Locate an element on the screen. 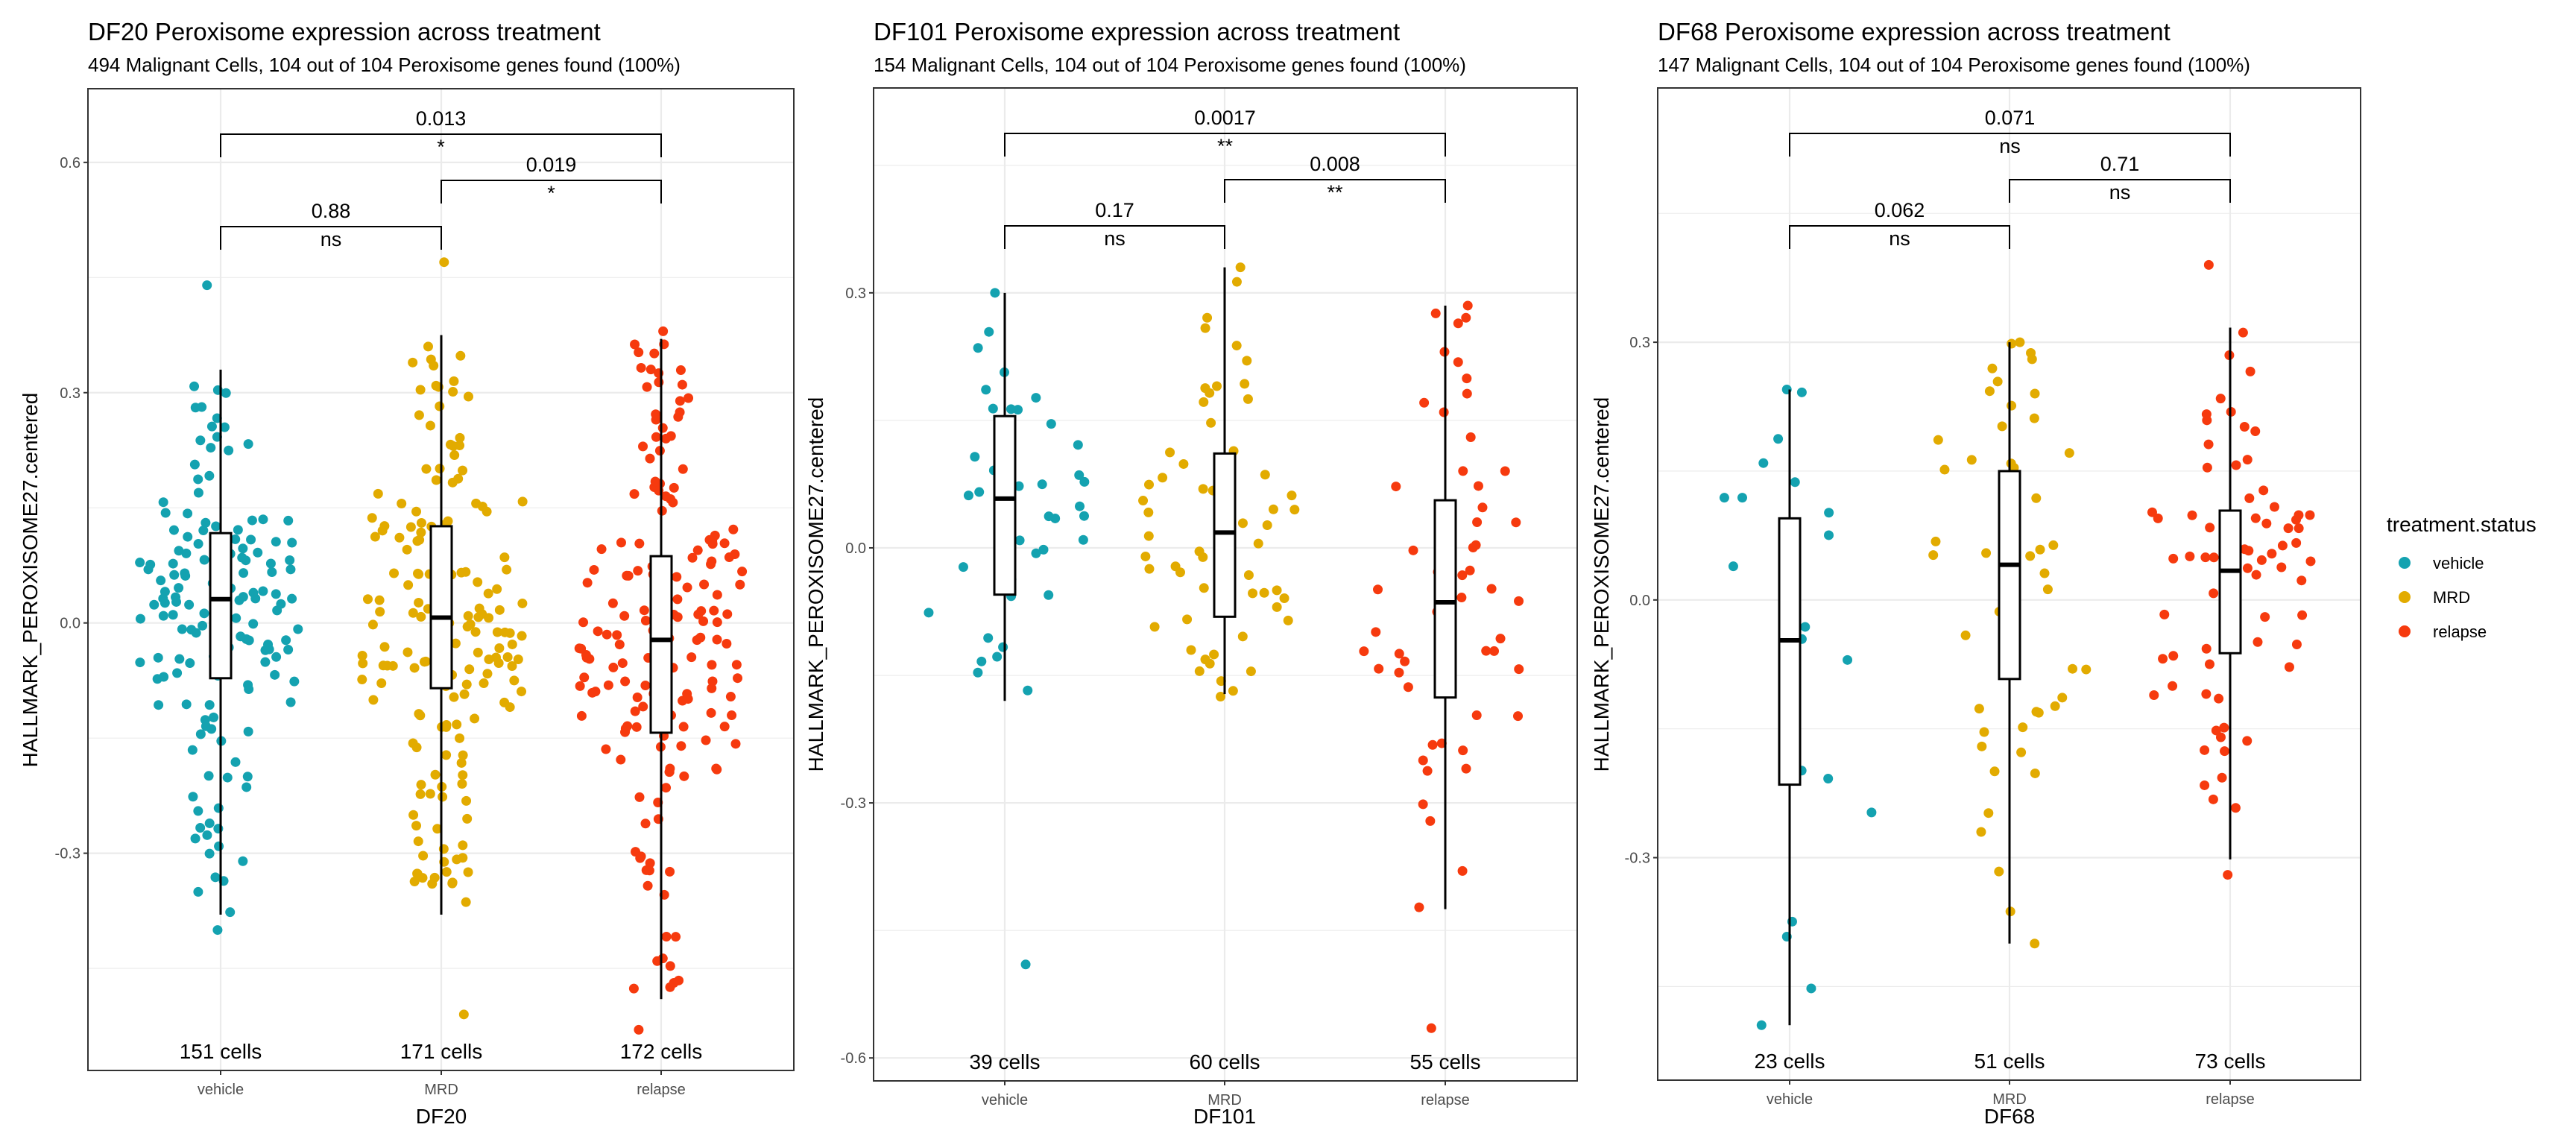 Image resolution: width=2576 pixels, height=1145 pixels. x-axis-title: DF101 is located at coordinates (1224, 1116).